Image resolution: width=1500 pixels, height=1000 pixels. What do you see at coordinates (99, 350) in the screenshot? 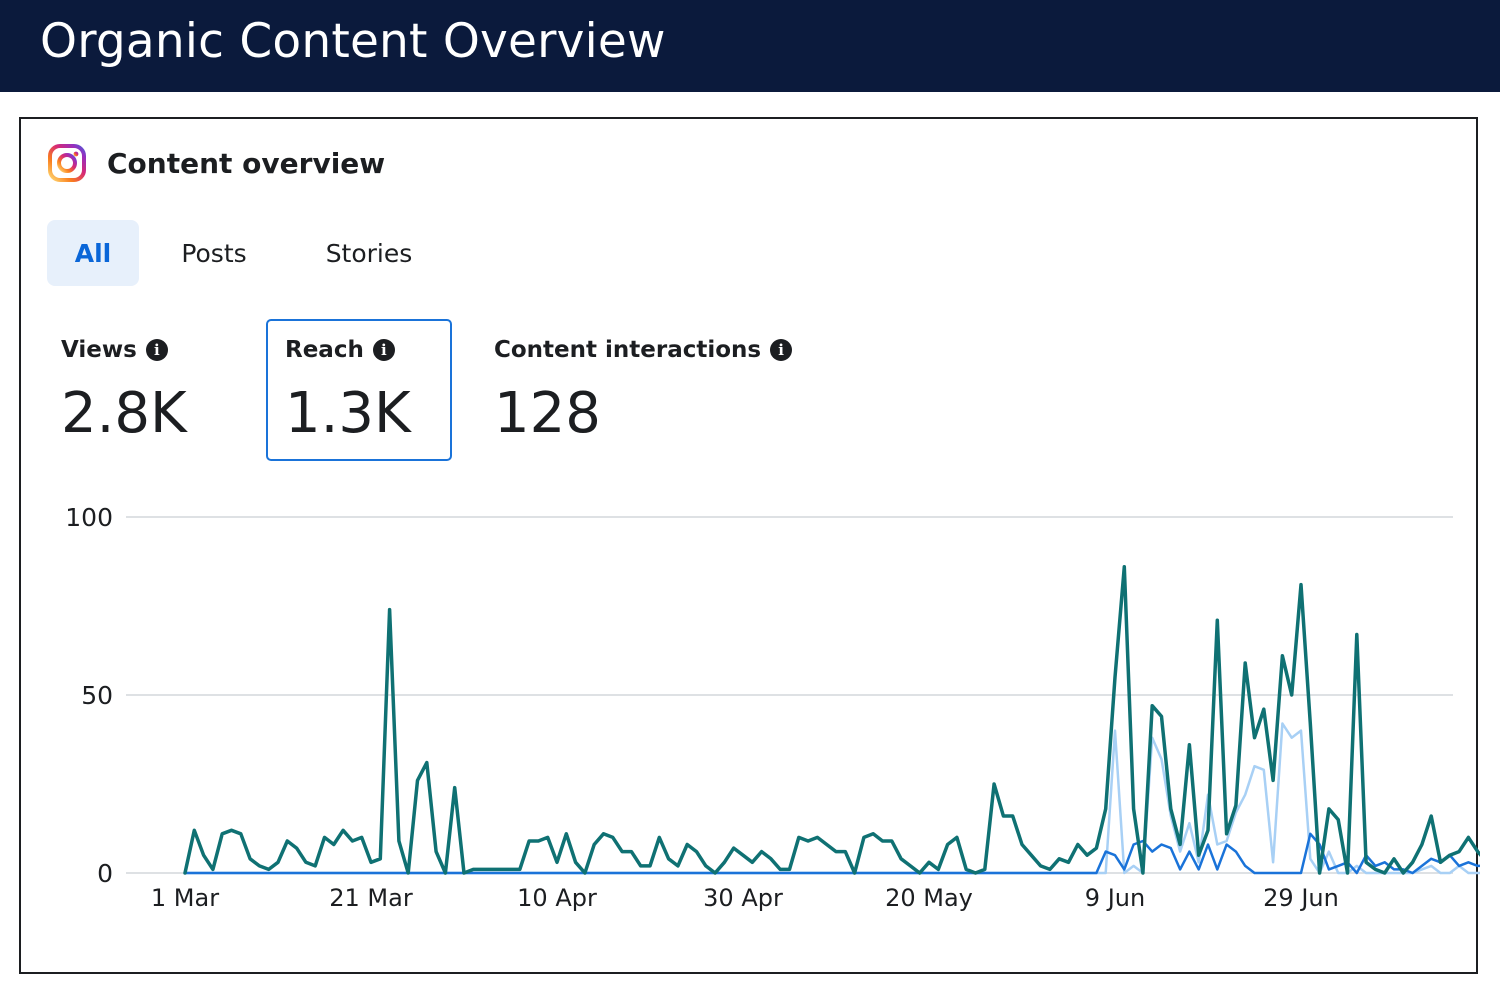
I see `metric-views-label: Views` at bounding box center [99, 350].